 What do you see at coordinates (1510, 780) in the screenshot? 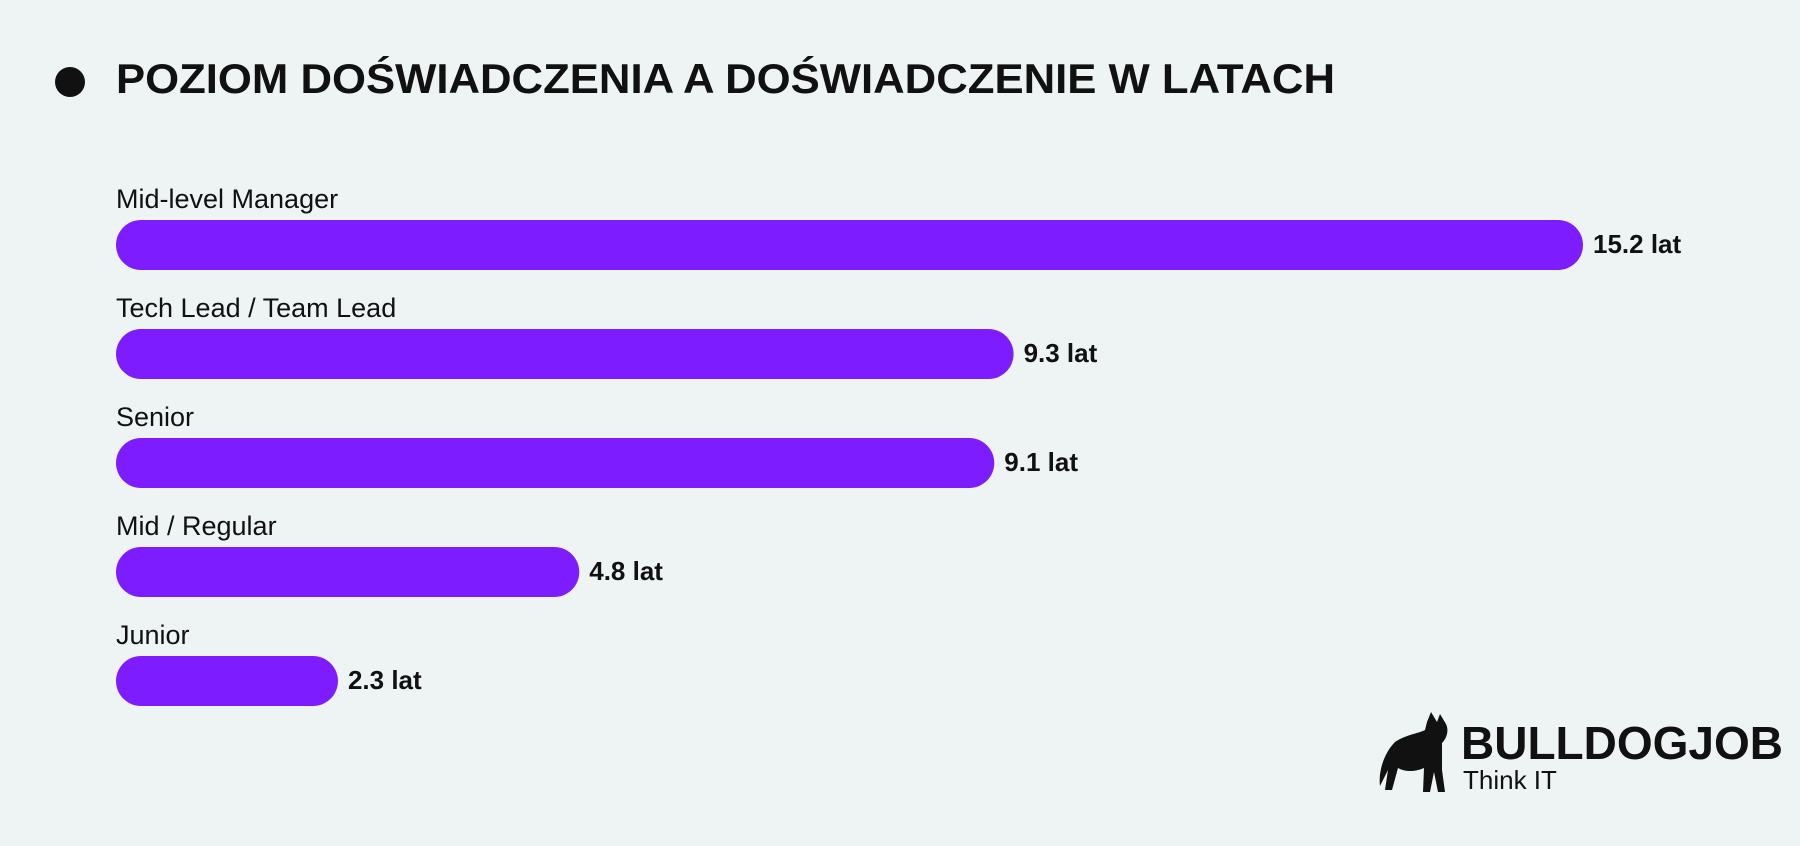
I see `logo-tagline: Think IT` at bounding box center [1510, 780].